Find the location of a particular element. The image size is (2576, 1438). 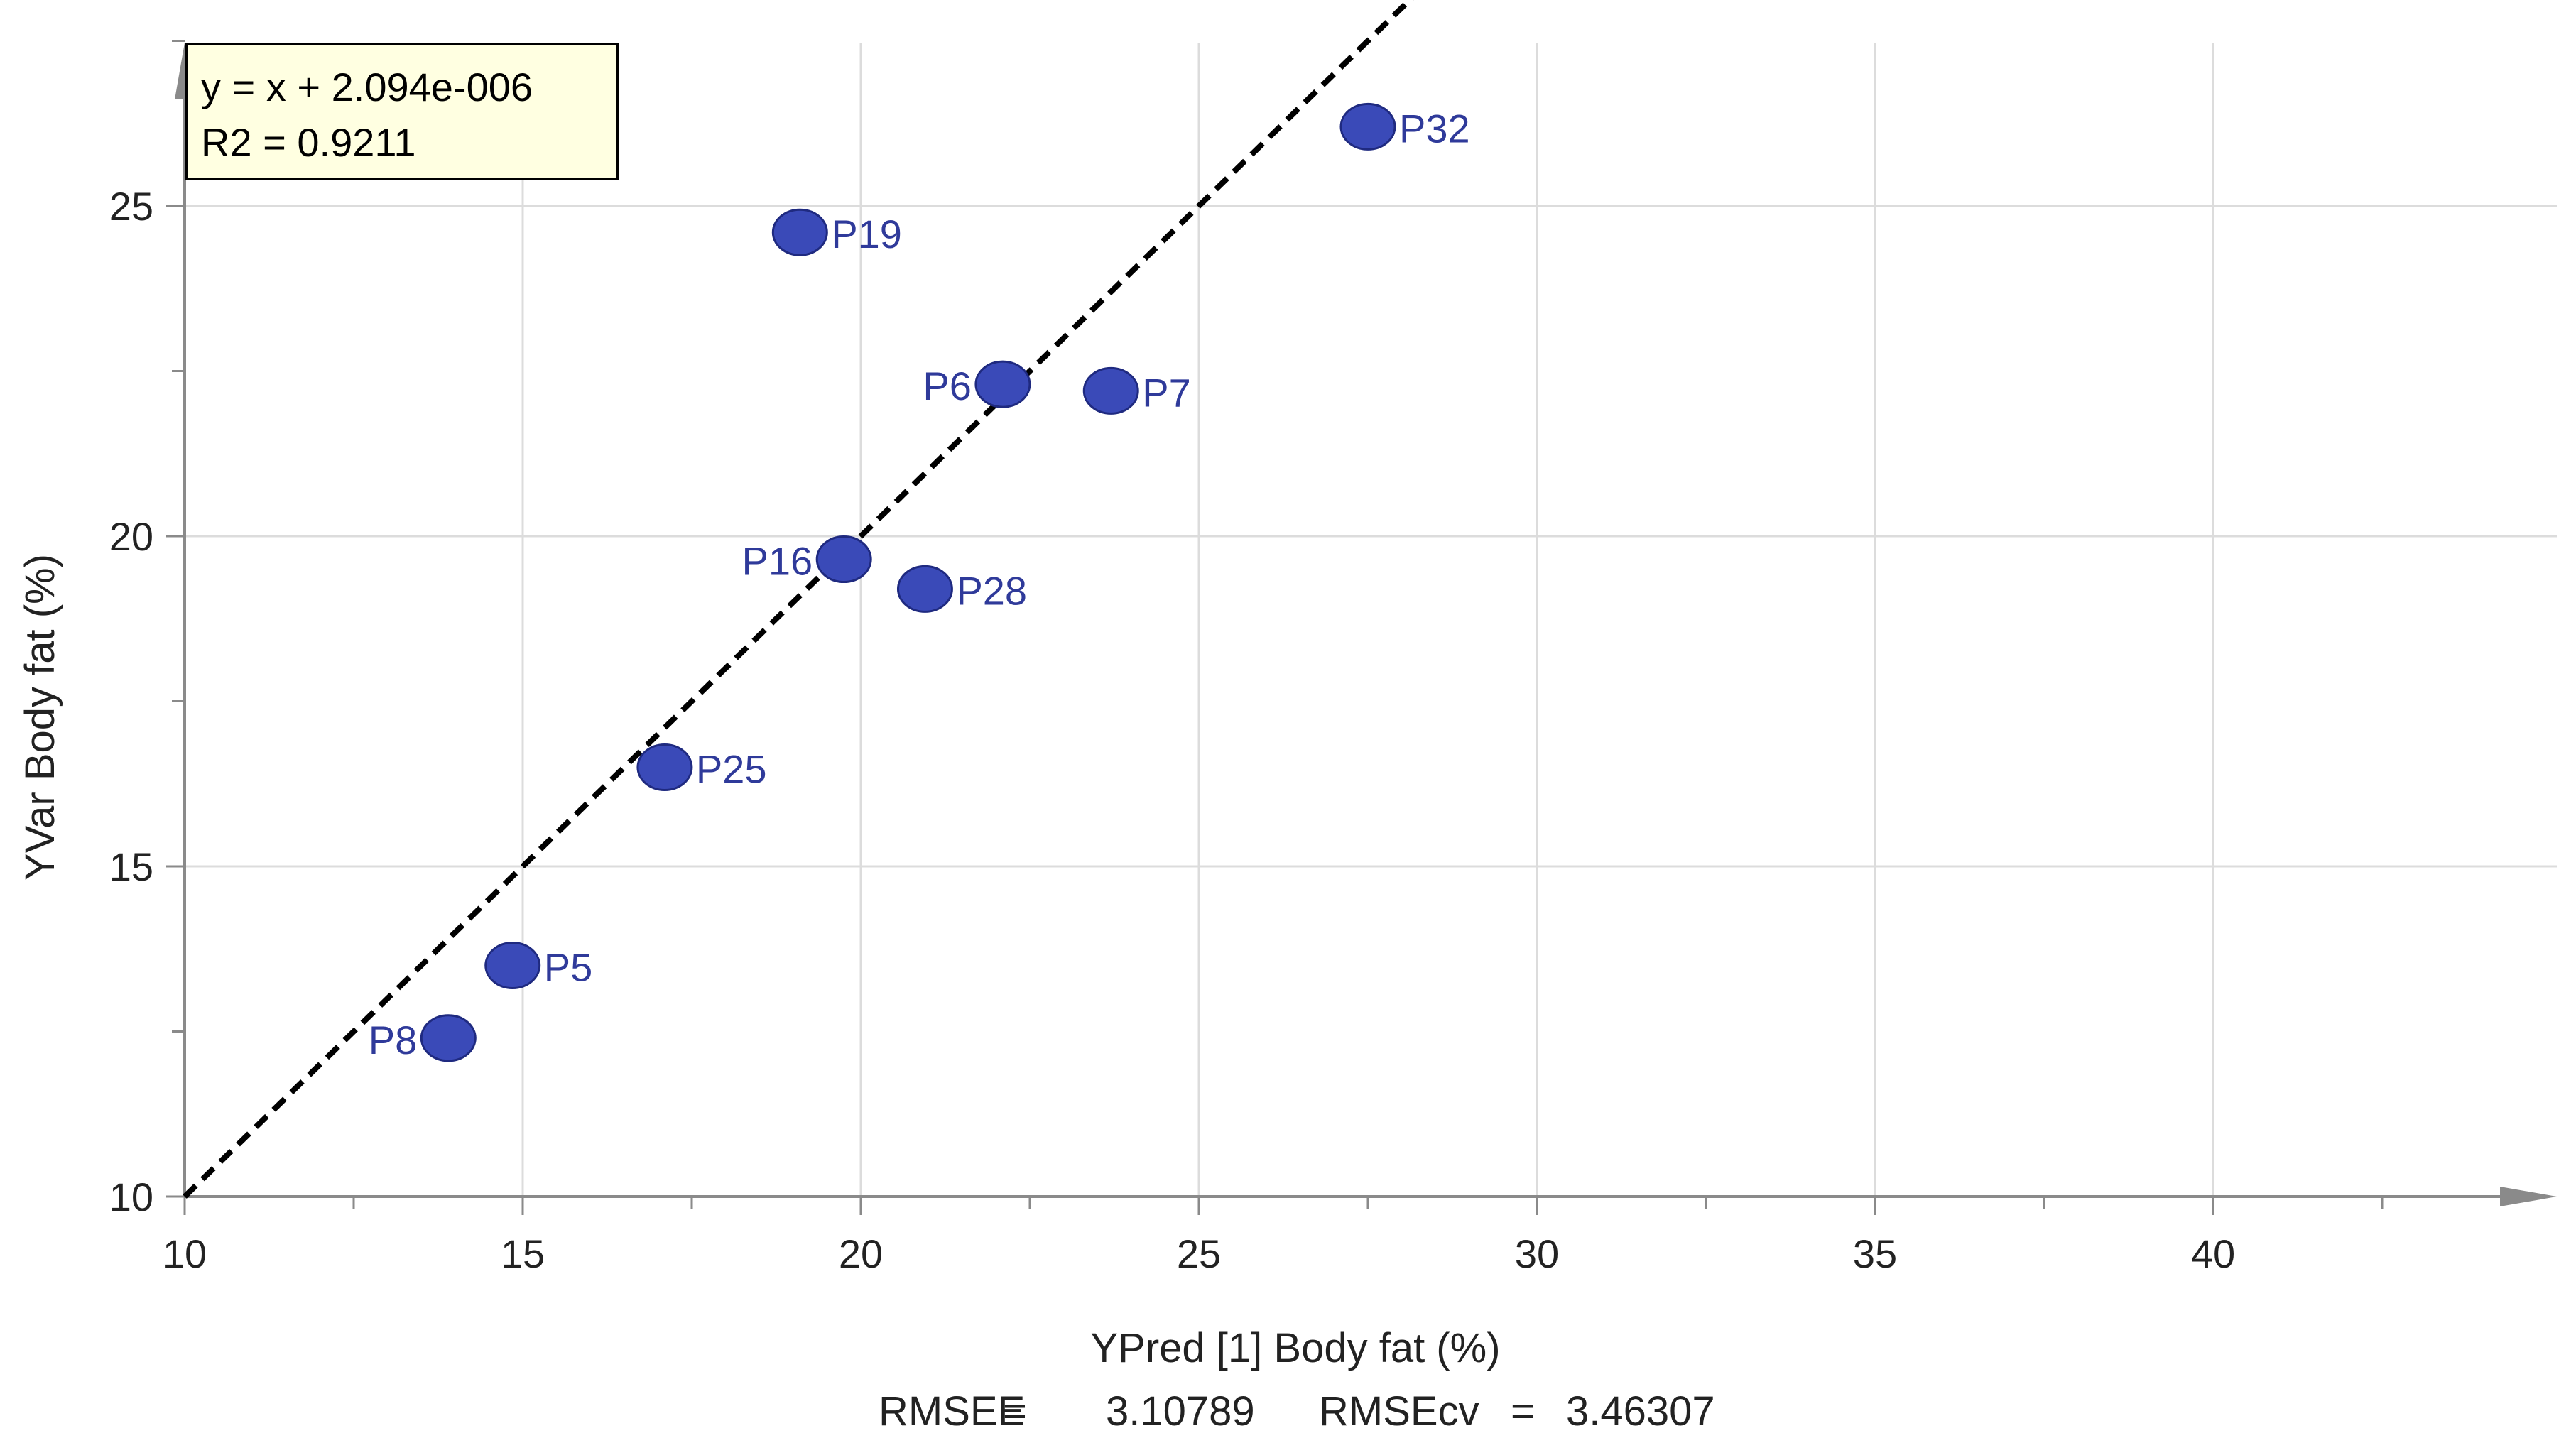

data-point: P6 is located at coordinates (977, 384).